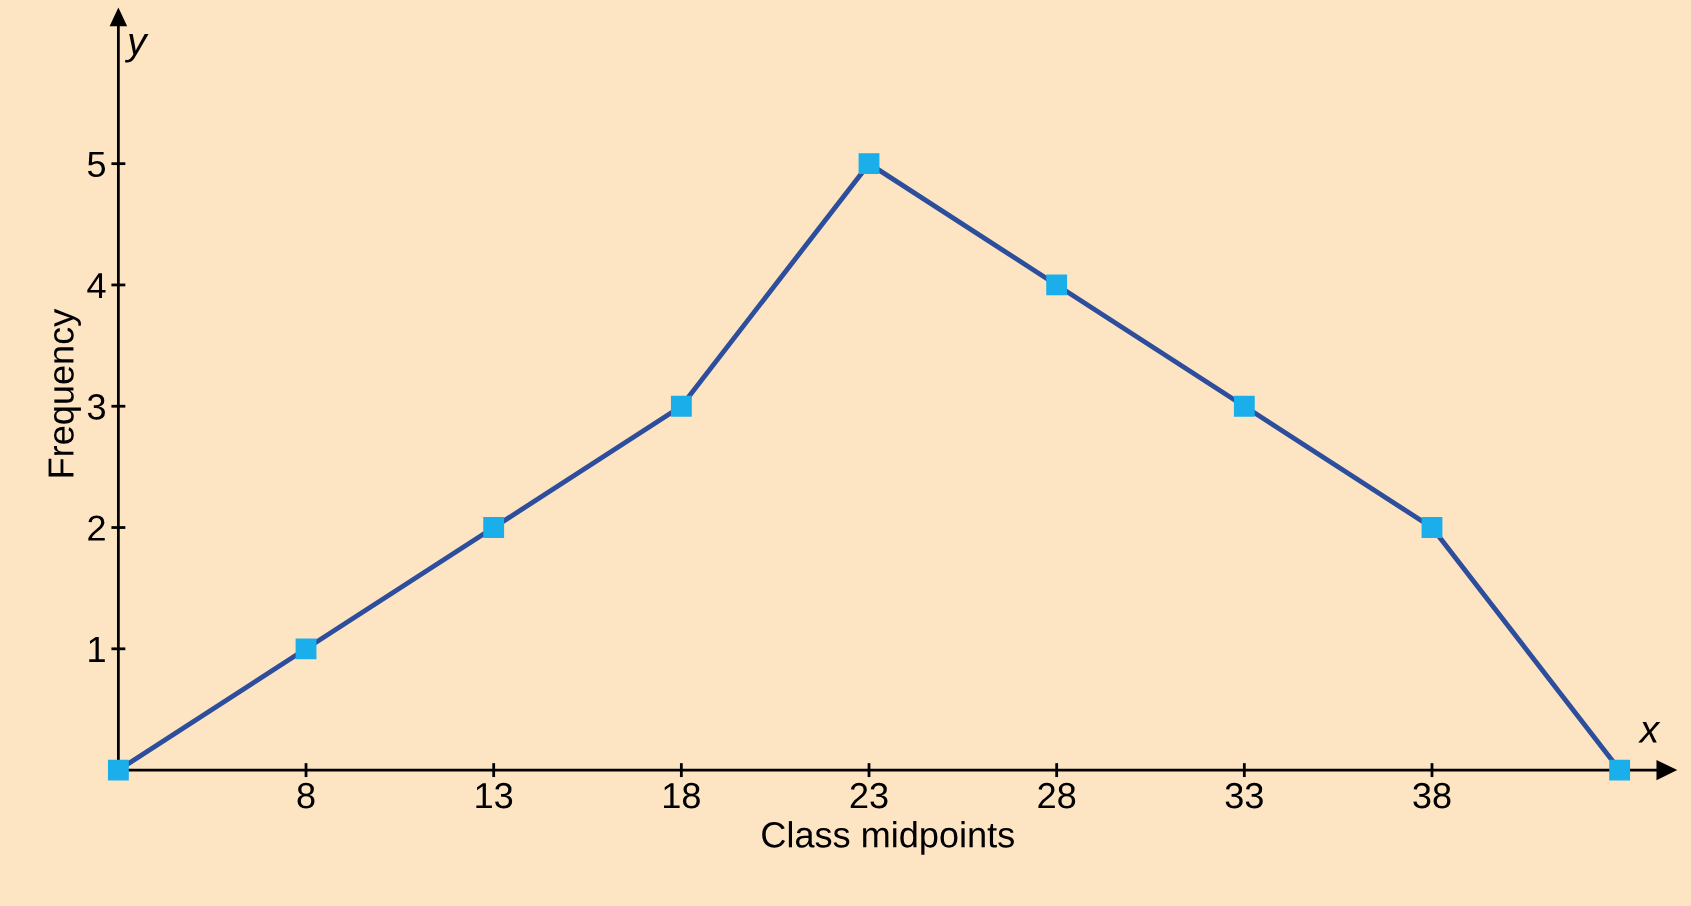 This screenshot has height=906, width=1691. Describe the element at coordinates (494, 795) in the screenshot. I see `x-tick-label: 13` at that location.